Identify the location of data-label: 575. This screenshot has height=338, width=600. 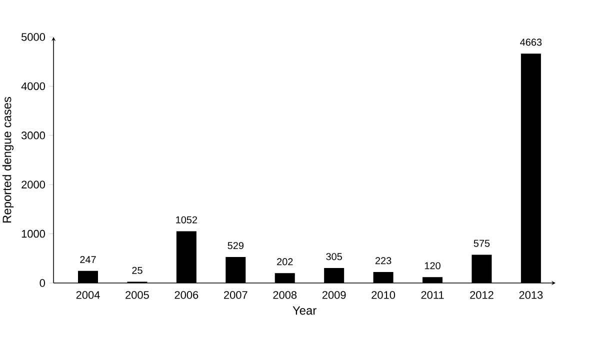
(482, 243).